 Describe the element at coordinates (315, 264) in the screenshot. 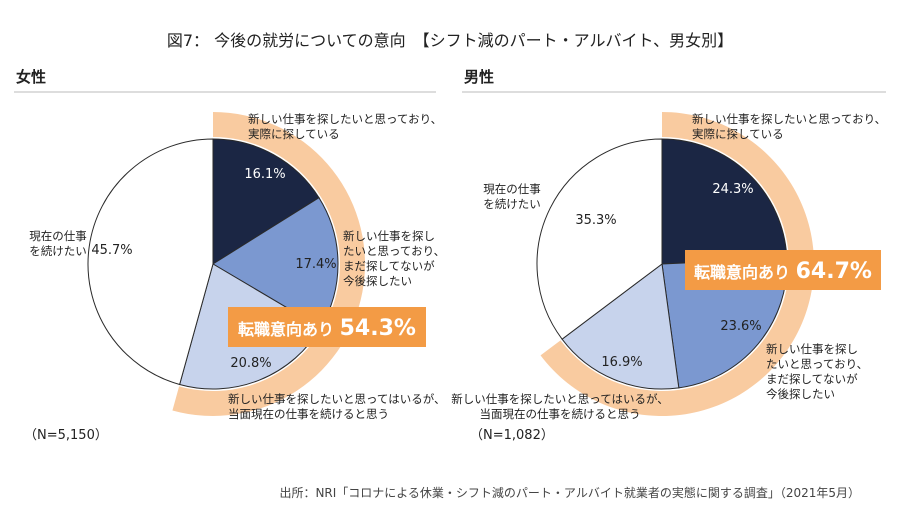

I see `slice-value-label: 17.4%` at that location.